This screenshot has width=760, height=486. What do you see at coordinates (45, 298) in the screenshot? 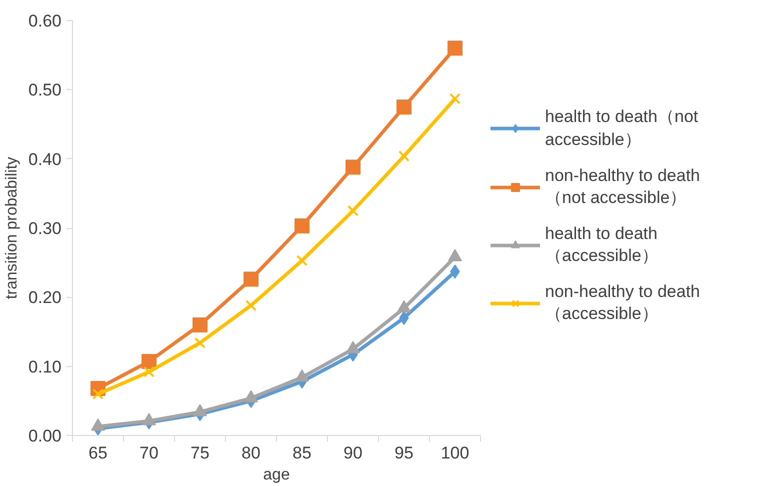
I see `y-tick-label: 0.20` at bounding box center [45, 298].